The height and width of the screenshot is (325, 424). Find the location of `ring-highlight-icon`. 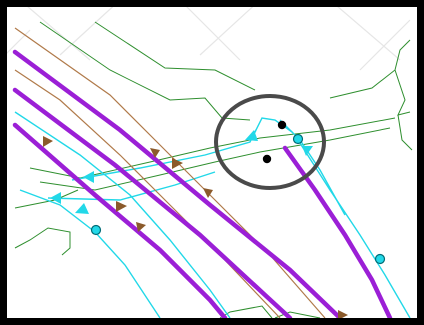

ring-highlight-icon is located at coordinates (270, 142).